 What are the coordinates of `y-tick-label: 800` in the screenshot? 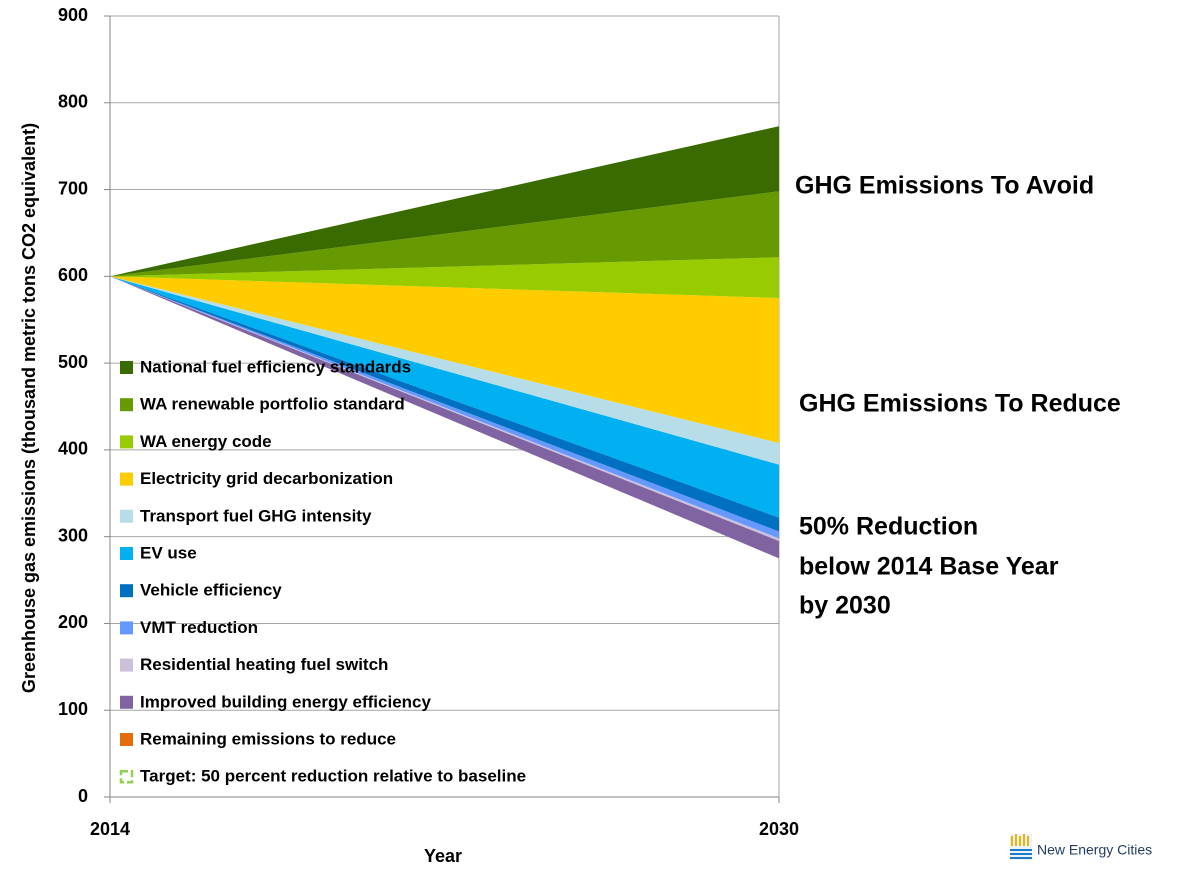 It's located at (73, 102).